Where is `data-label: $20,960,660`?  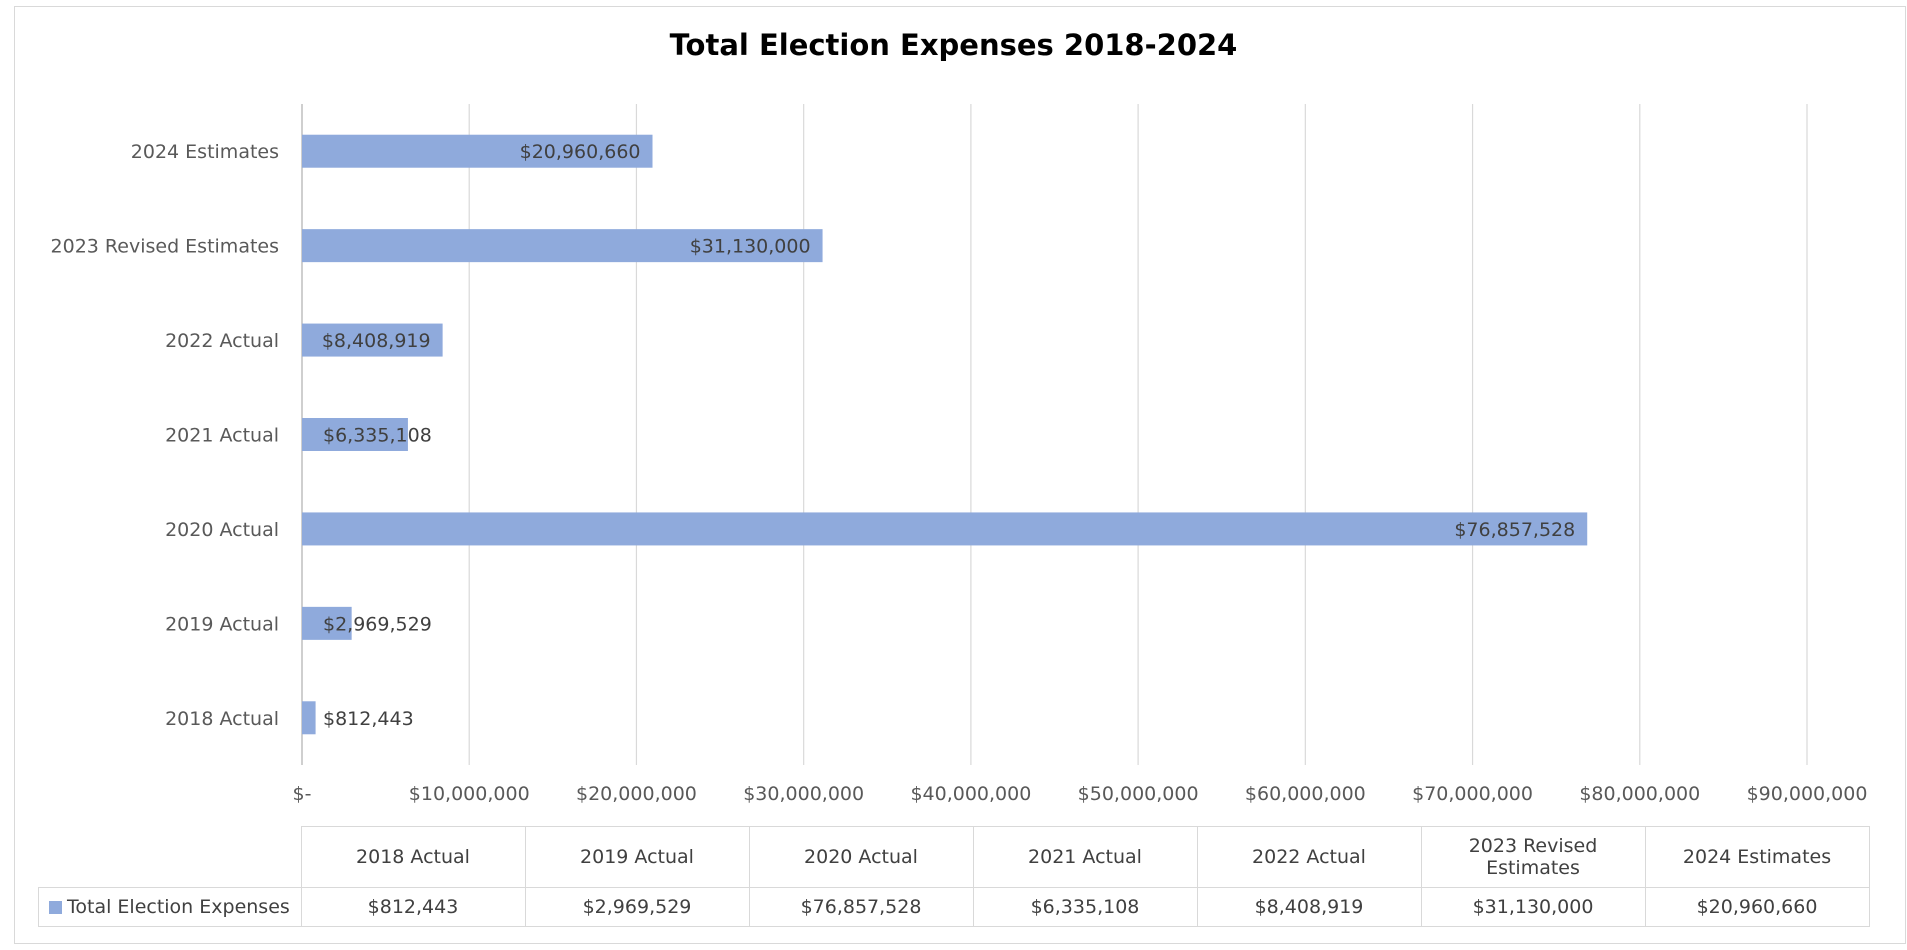
data-label: $20,960,660 is located at coordinates (580, 152).